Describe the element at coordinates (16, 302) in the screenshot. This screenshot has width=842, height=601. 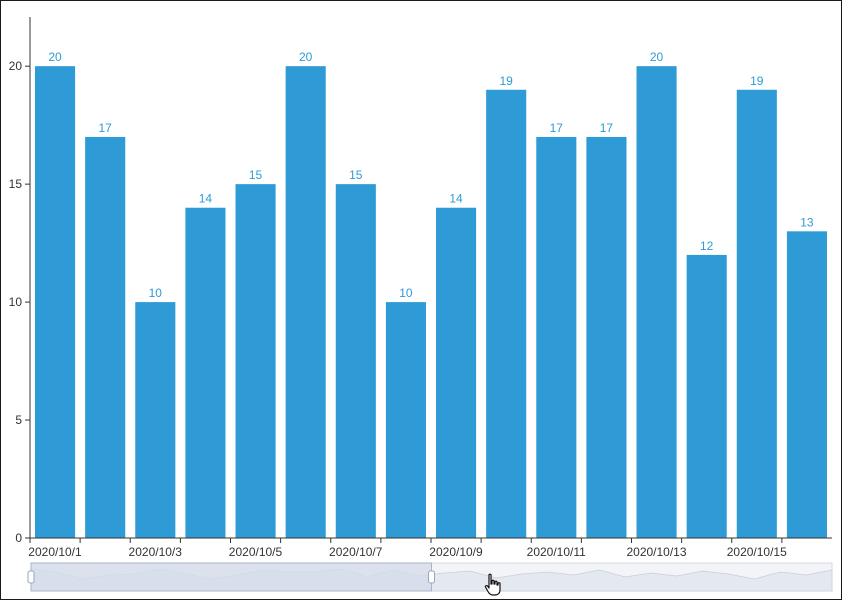
I see `y-tick-label: 10` at that location.